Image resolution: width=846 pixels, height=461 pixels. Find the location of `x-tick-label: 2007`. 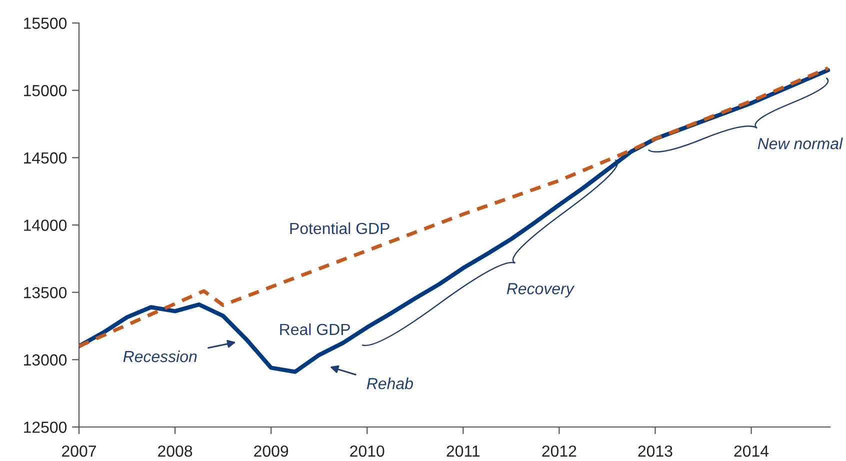

x-tick-label: 2007 is located at coordinates (79, 451).